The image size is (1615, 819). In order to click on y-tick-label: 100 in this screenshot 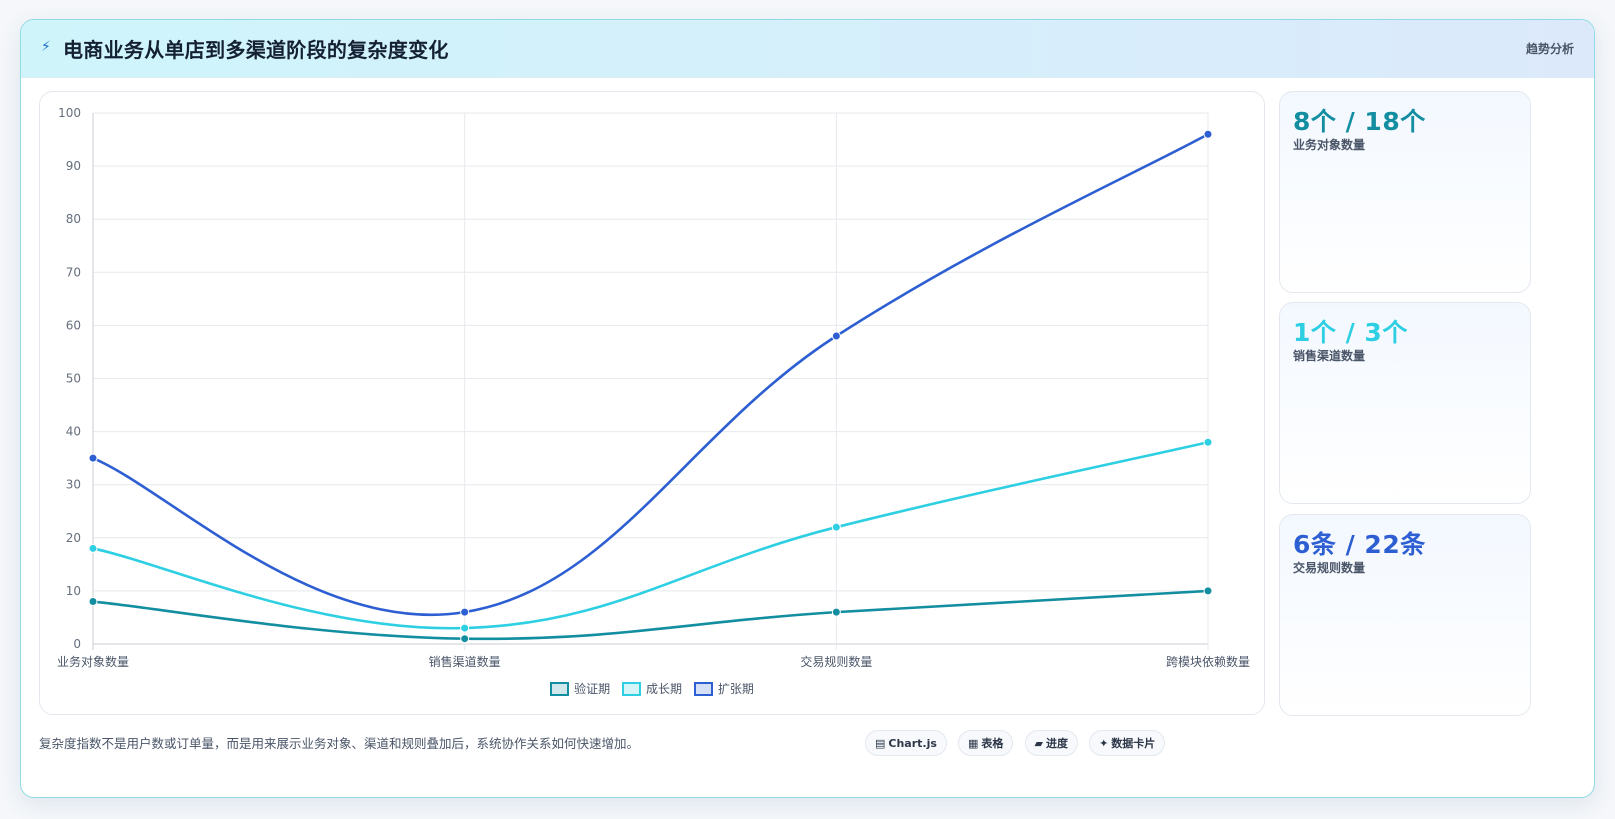, I will do `click(69, 113)`.